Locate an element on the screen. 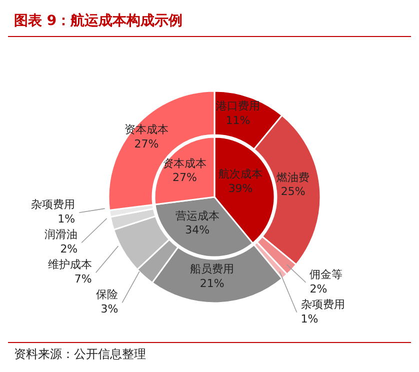 The height and width of the screenshot is (372, 419). data-label: 21% is located at coordinates (212, 283).